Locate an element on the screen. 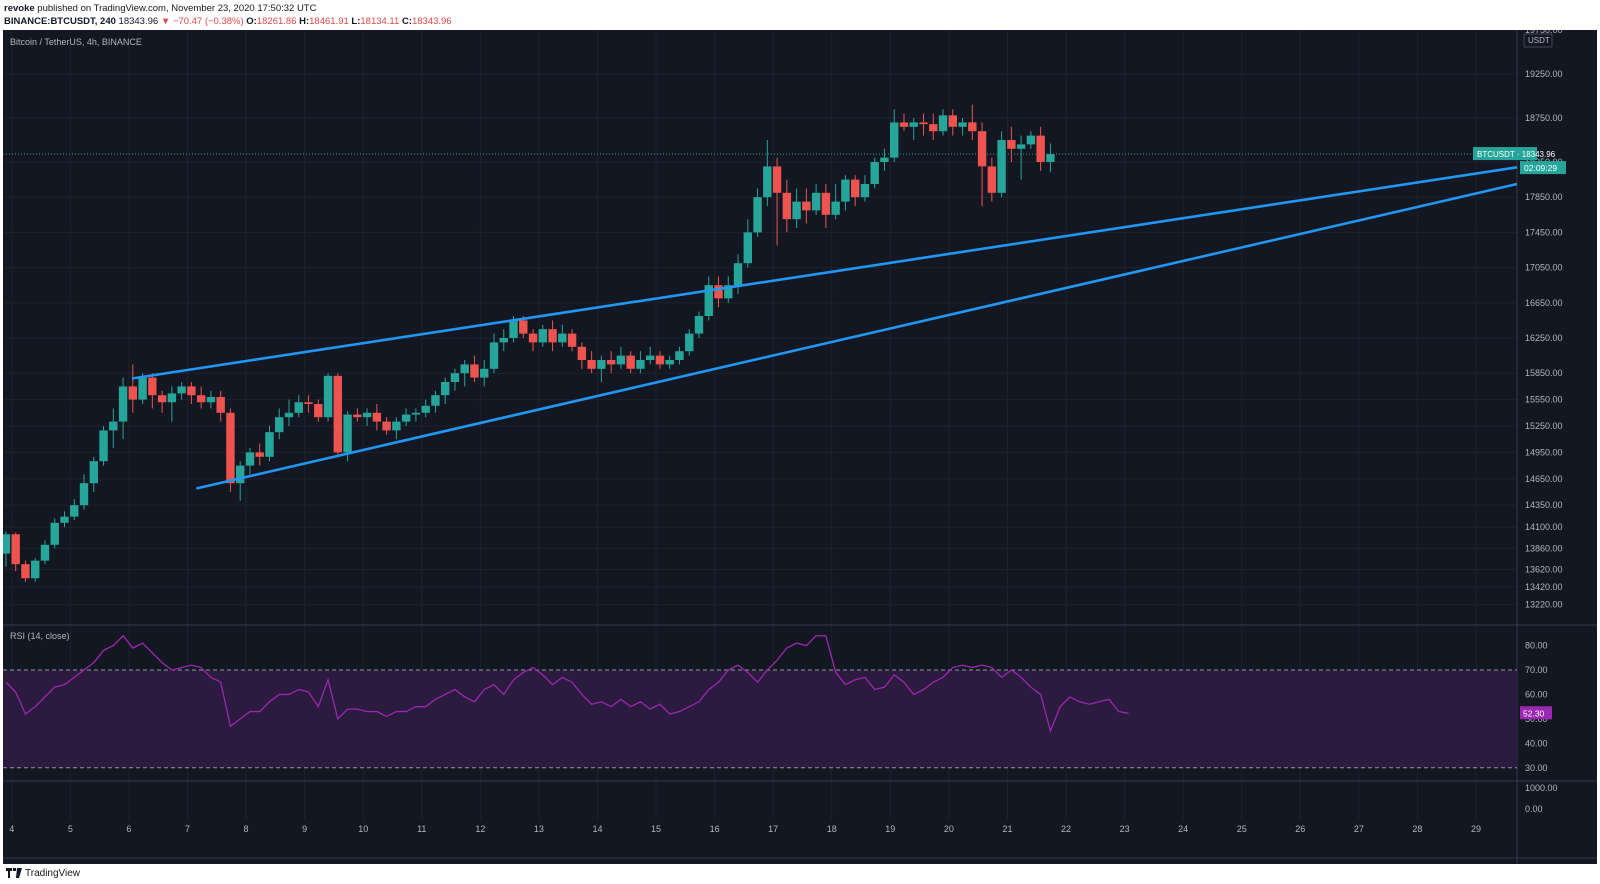 The height and width of the screenshot is (884, 1600). rsi-tick-label: 80.00 is located at coordinates (1536, 646).